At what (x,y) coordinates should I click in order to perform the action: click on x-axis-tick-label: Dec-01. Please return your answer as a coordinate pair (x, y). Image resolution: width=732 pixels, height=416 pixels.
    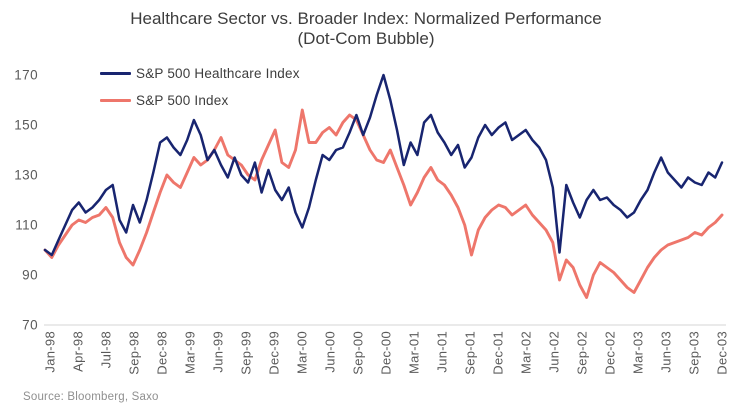
    Looking at the image, I should click on (497, 353).